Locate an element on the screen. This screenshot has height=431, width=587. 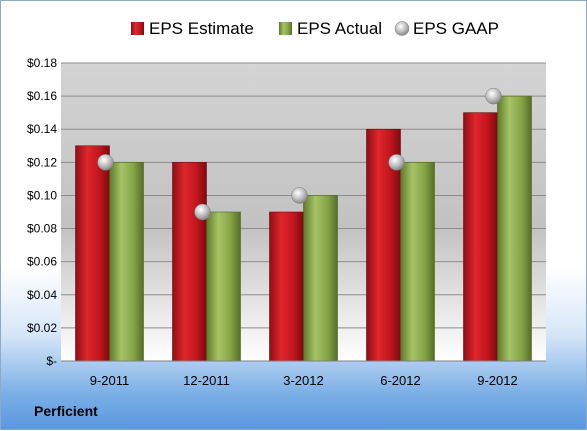
y-tick-label: $0.06 is located at coordinates (42, 262).